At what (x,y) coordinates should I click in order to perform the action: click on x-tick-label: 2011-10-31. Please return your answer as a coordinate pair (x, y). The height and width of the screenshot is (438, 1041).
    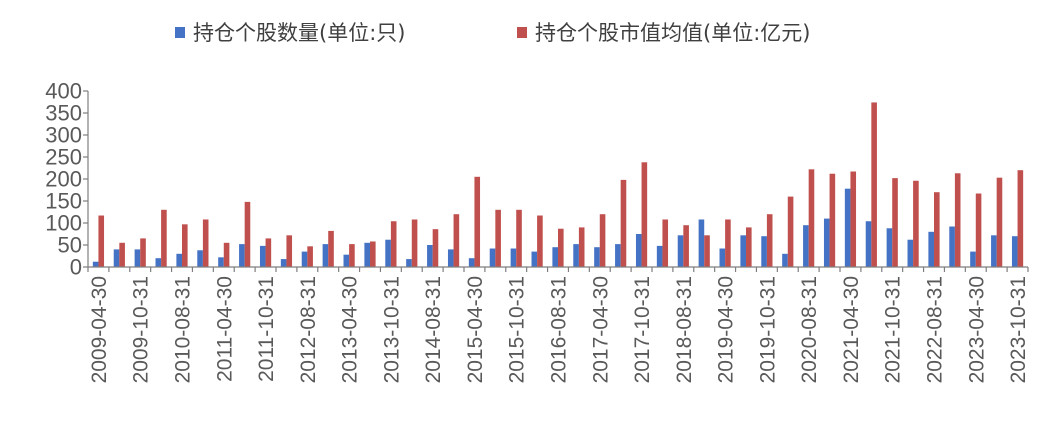
    Looking at the image, I should click on (266, 329).